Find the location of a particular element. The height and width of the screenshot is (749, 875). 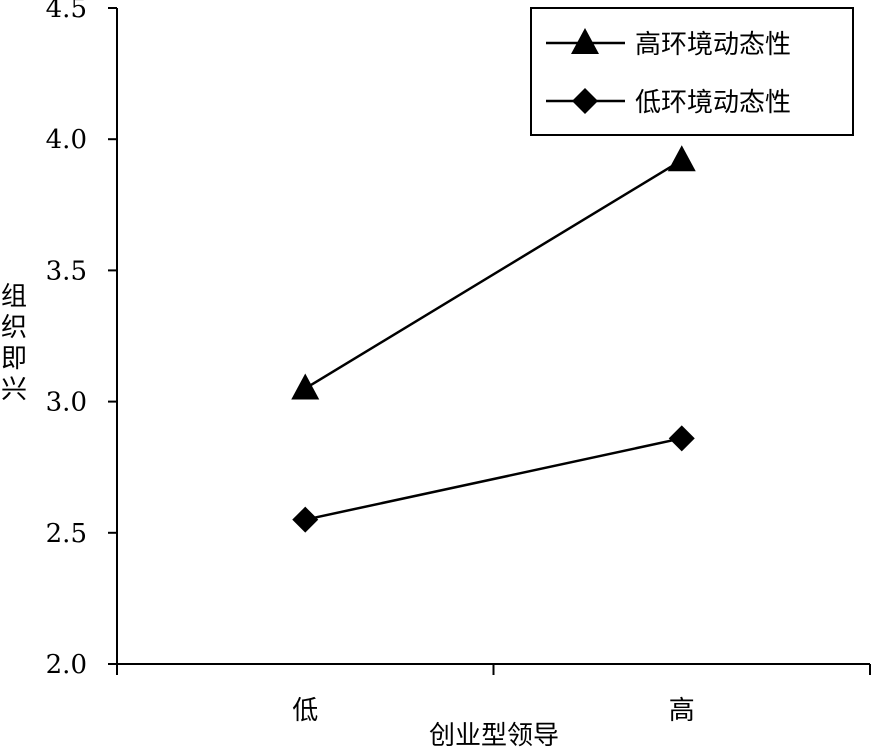

x-axis-title: 创业型领导 is located at coordinates (494, 735).